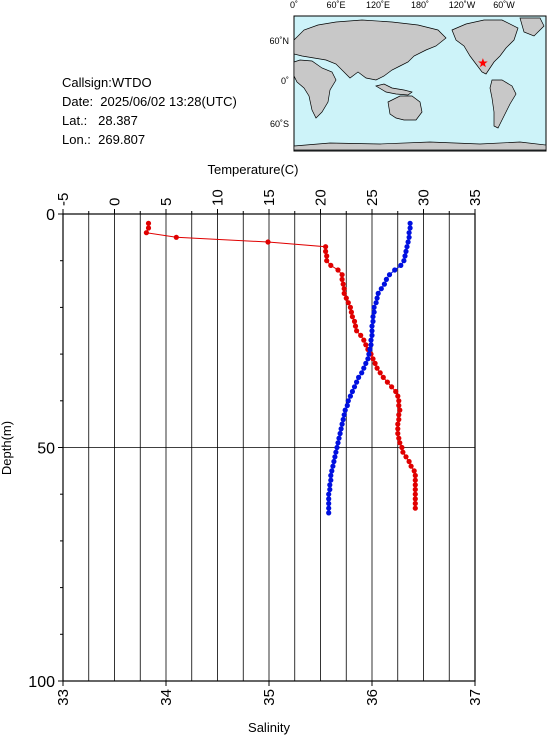 Image resolution: width=553 pixels, height=736 pixels. Describe the element at coordinates (462, 5) in the screenshot. I see `map-lon-label: 120˚W` at that location.